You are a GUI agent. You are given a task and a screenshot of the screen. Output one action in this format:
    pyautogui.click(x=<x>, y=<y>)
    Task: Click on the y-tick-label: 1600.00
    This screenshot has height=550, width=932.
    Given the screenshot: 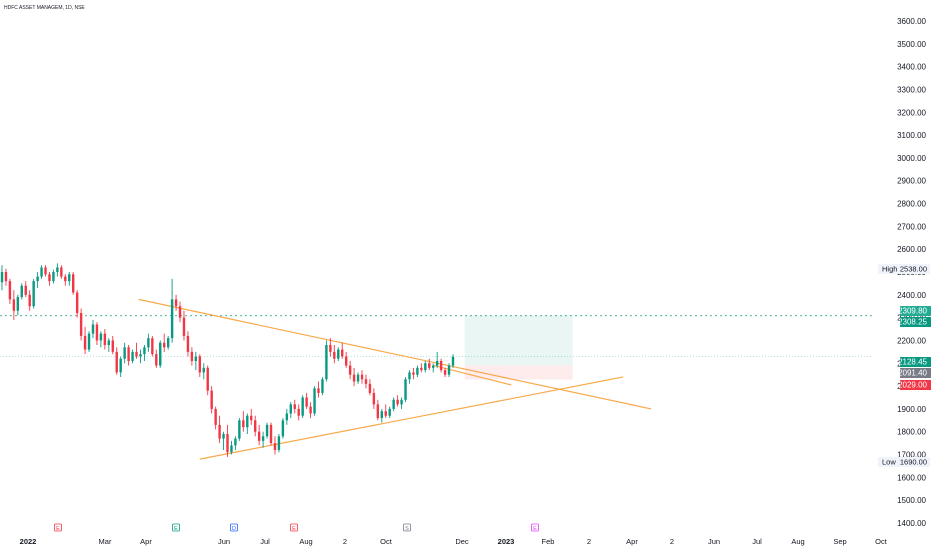 What is the action you would take?
    pyautogui.click(x=911, y=477)
    